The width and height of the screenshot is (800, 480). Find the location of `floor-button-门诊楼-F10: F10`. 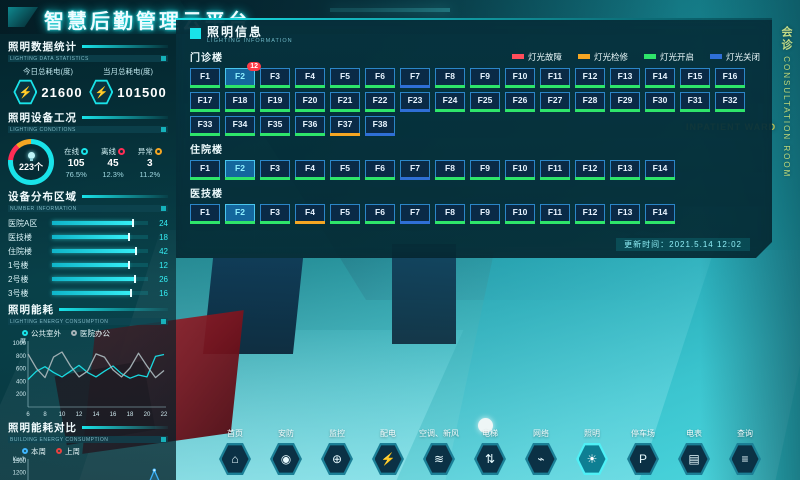

floor-button-门诊楼-F10: F10 is located at coordinates (520, 78).